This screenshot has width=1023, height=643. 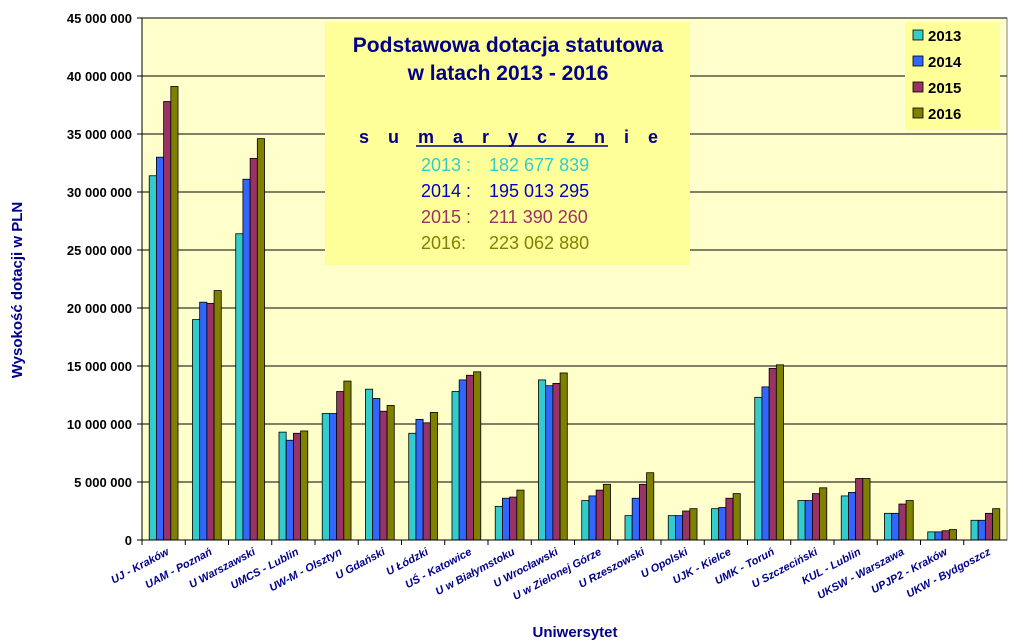 What do you see at coordinates (99, 18) in the screenshot?
I see `y-tick-label: 45 000 000` at bounding box center [99, 18].